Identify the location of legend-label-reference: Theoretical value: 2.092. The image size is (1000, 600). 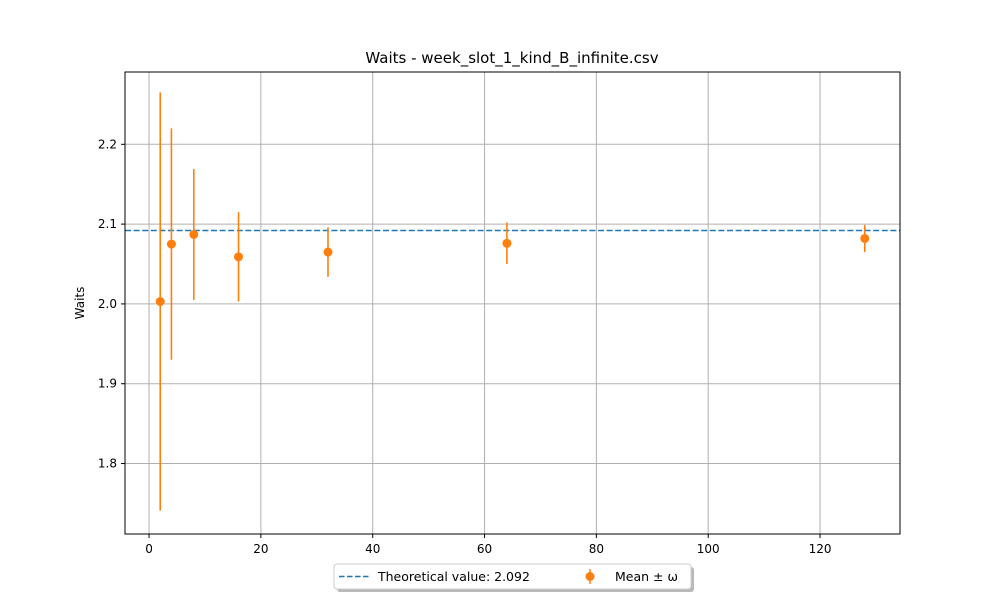
(453, 576).